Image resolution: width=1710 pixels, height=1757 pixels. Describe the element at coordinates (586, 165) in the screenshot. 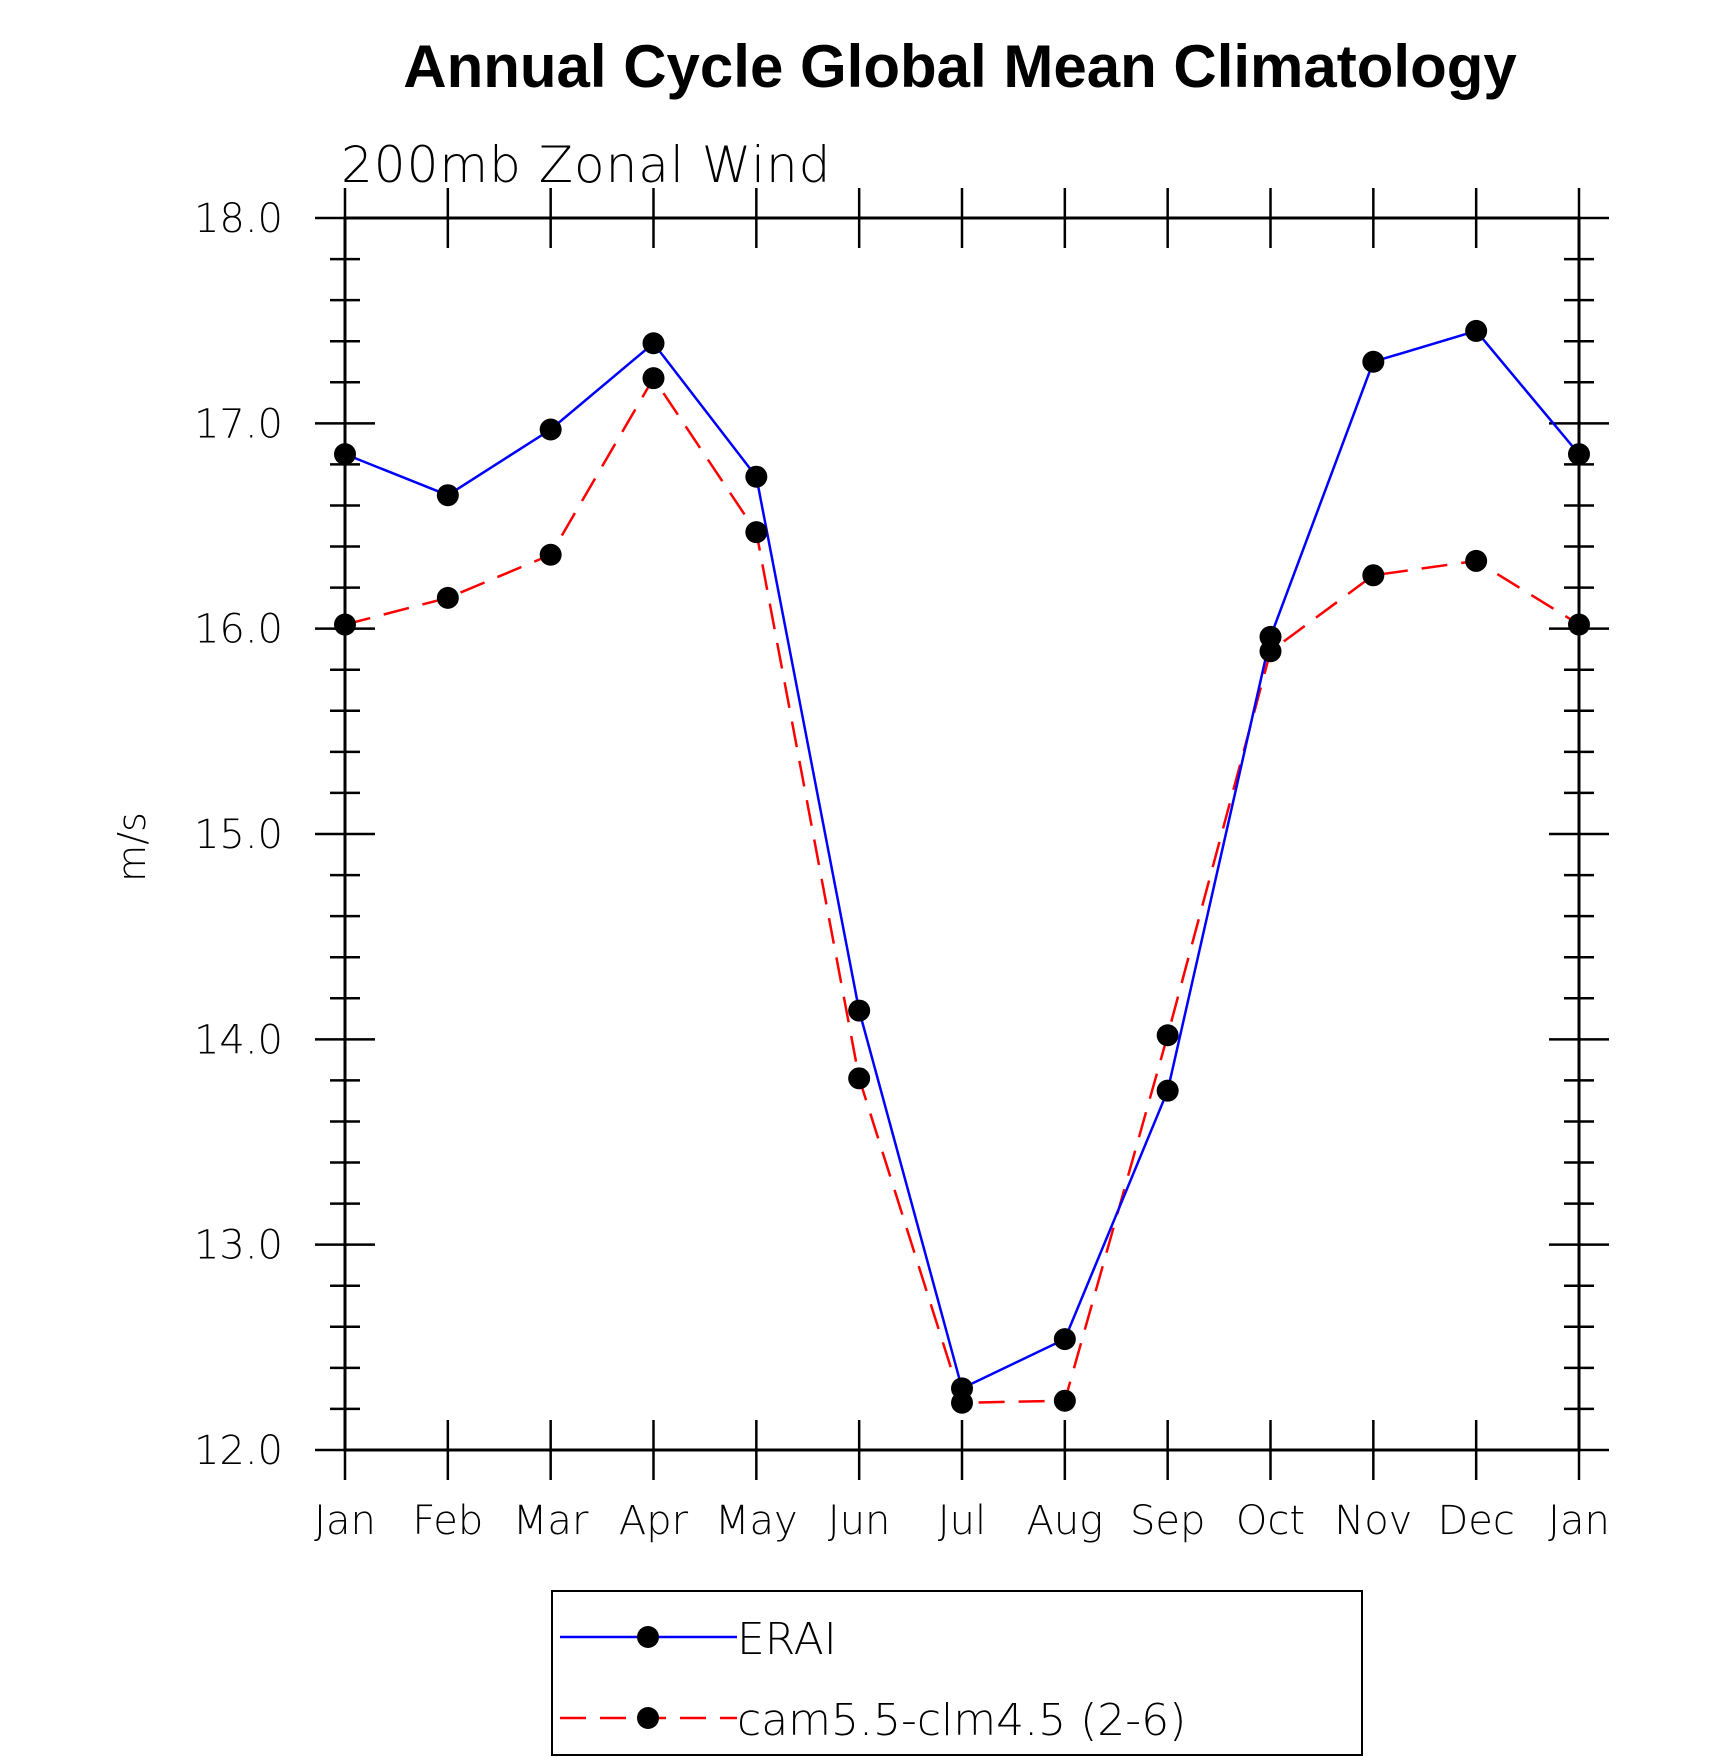

I see `chart-subtitle: 200mb Zonal Wind` at that location.